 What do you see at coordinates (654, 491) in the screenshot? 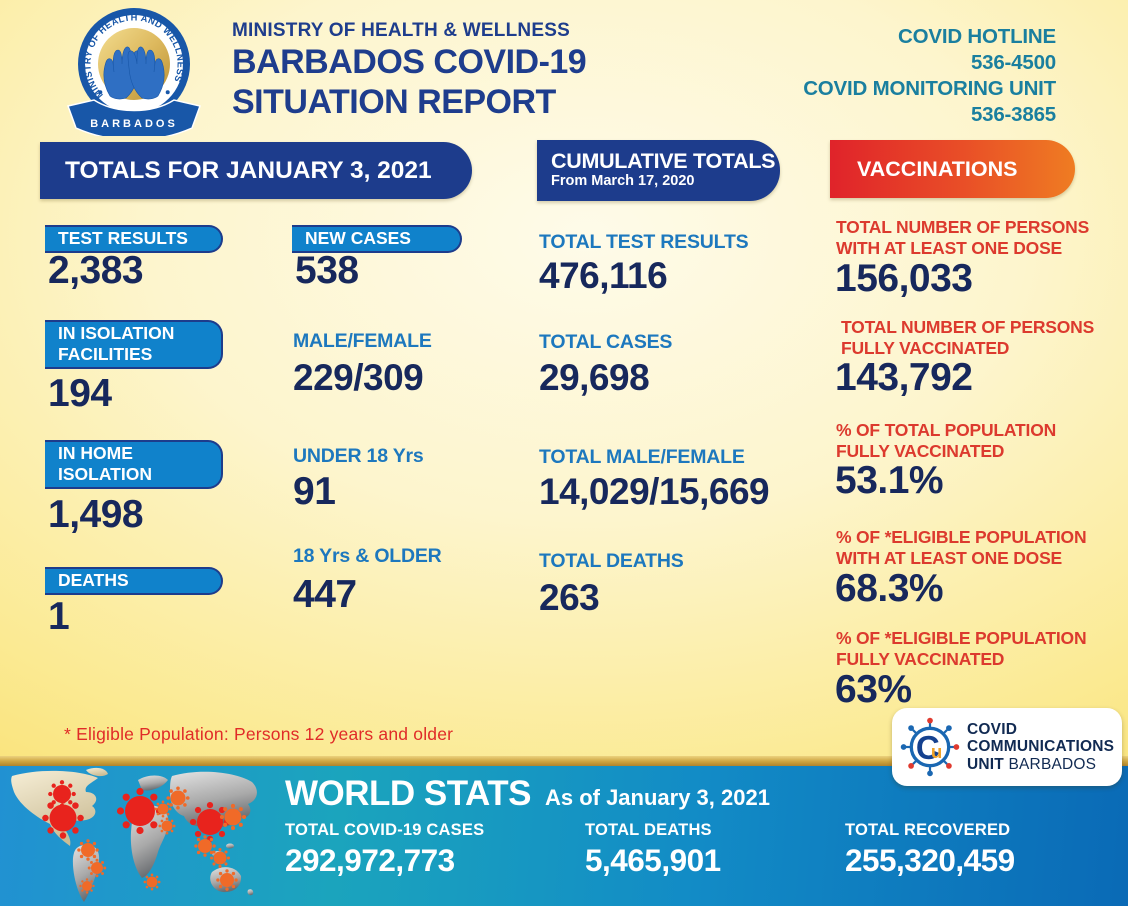
I see `total-male-female-value: 14,029/15,669` at bounding box center [654, 491].